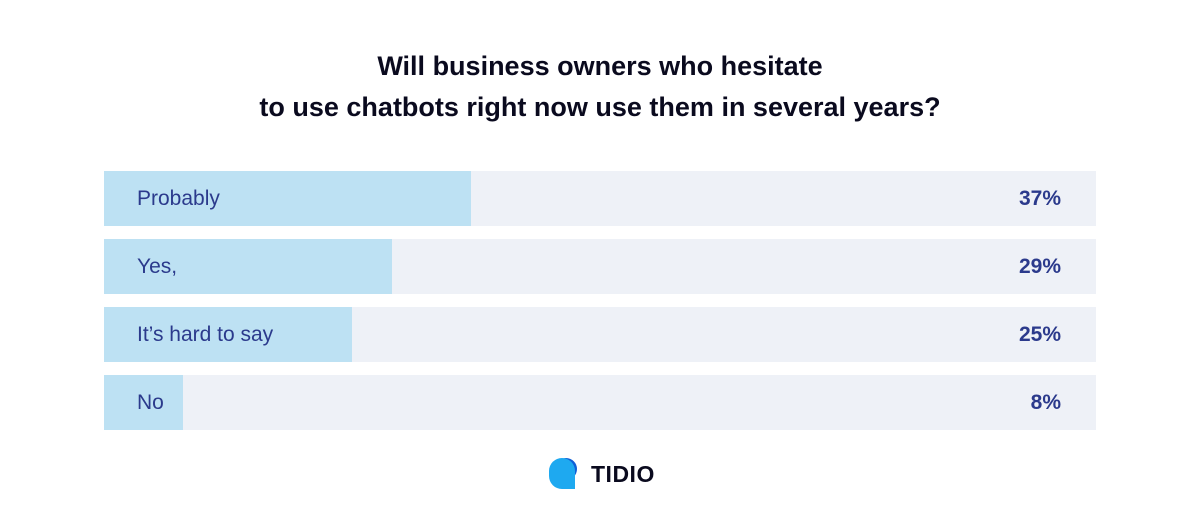 The image size is (1200, 517). What do you see at coordinates (1045, 402) in the screenshot?
I see `bar-value-label: 8%` at bounding box center [1045, 402].